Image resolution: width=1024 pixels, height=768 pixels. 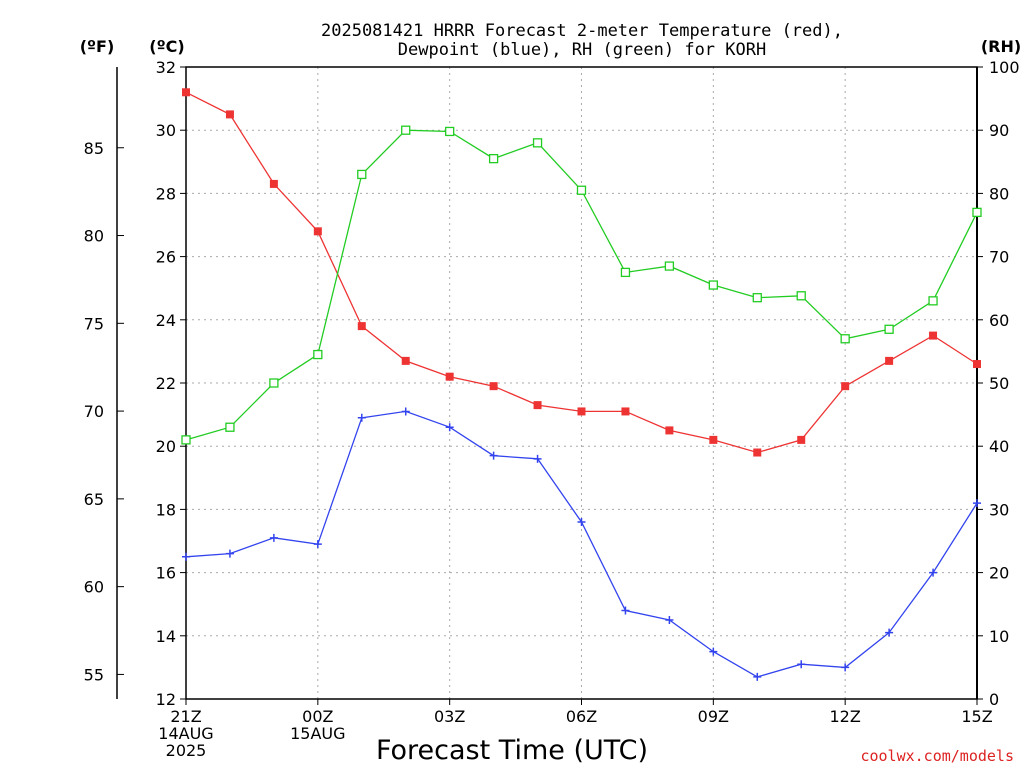 What do you see at coordinates (94, 674) in the screenshot?
I see `fahrenheit-tick-label: 55` at bounding box center [94, 674].